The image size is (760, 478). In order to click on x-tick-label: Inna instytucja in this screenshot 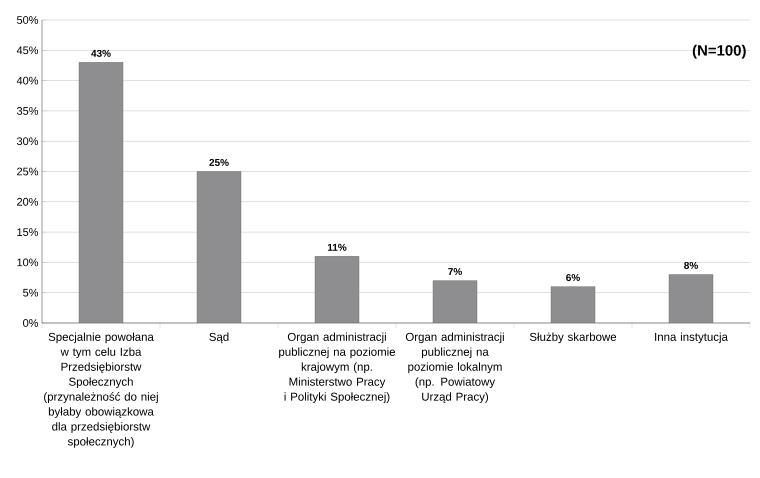, I will do `click(691, 338)`.